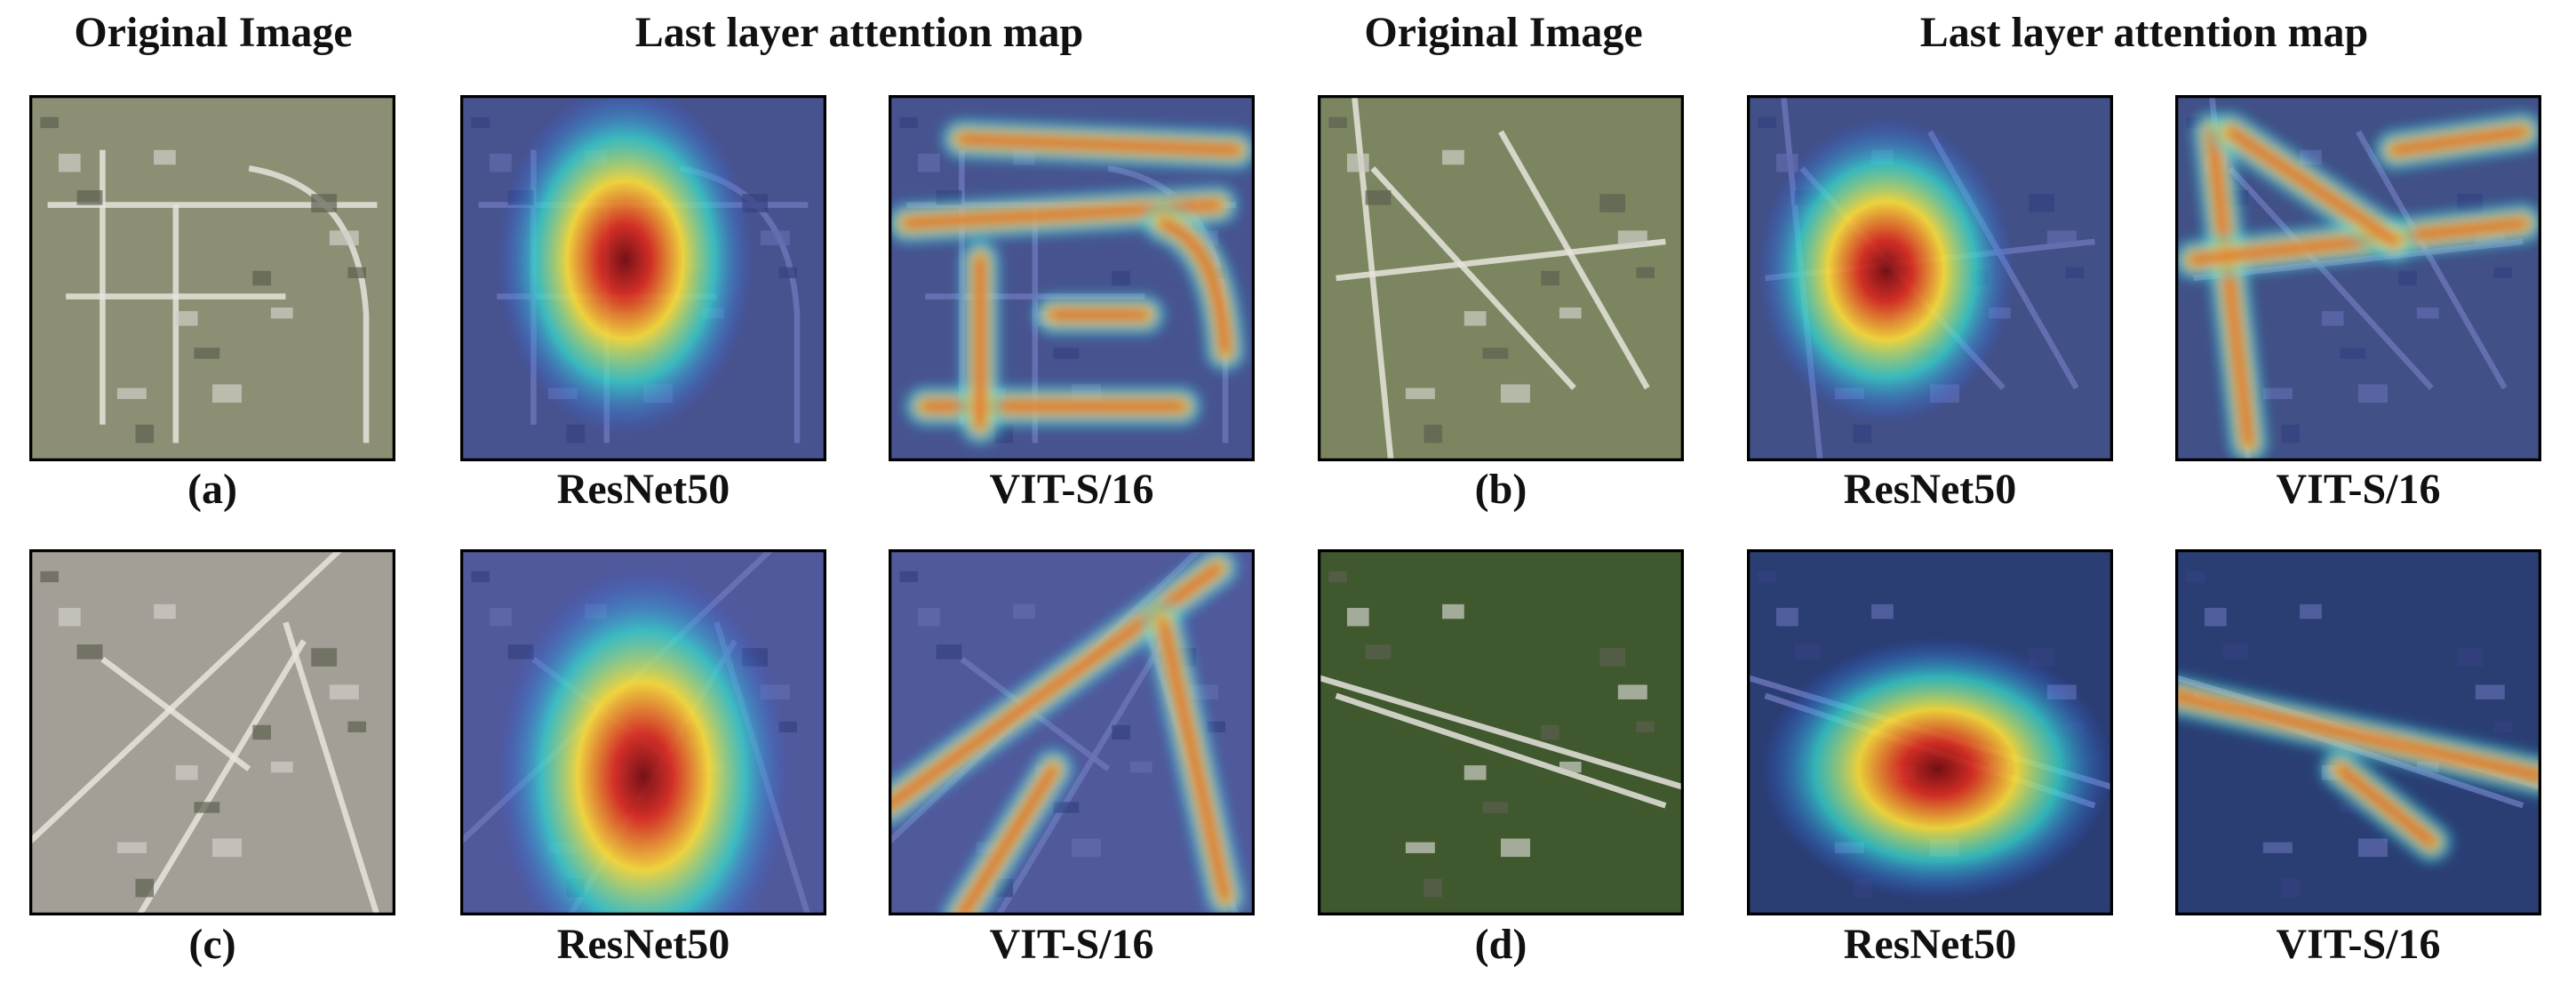 Image resolution: width=2576 pixels, height=999 pixels. I want to click on panel-label: (d), so click(1501, 944).